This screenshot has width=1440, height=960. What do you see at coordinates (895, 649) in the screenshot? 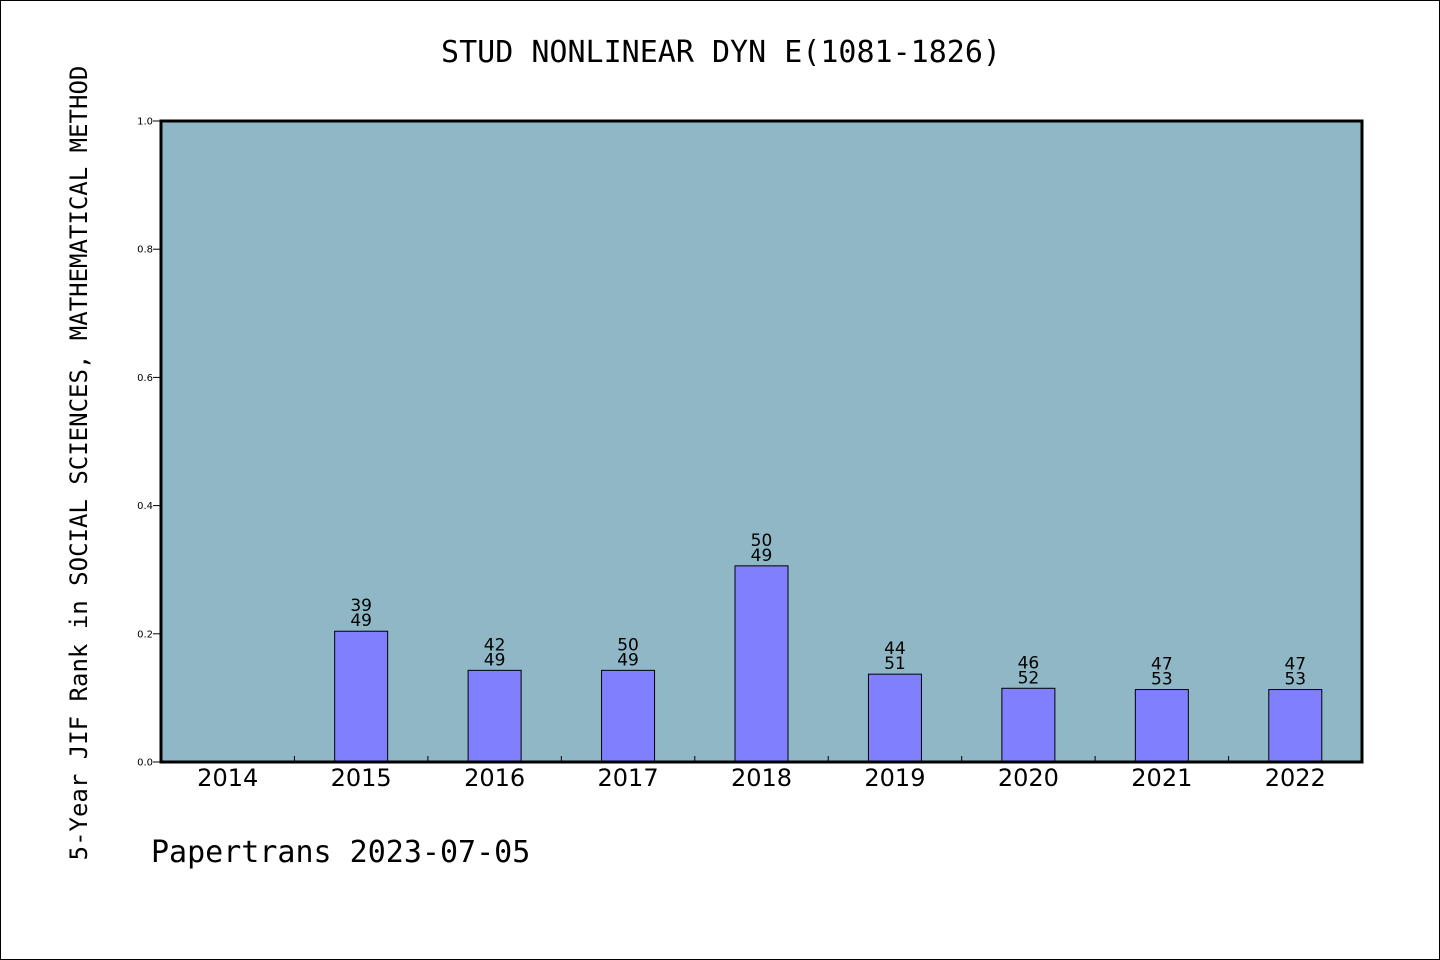
I see `bar-rank-label: 44` at bounding box center [895, 649].